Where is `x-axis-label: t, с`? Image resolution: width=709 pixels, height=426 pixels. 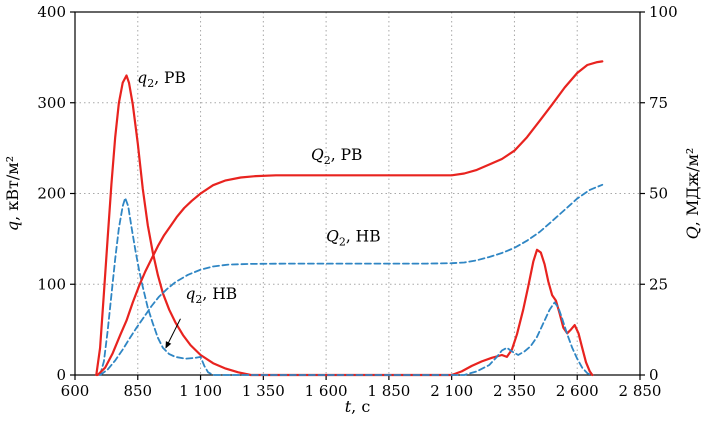
x-axis-label: t, с is located at coordinates (358, 406).